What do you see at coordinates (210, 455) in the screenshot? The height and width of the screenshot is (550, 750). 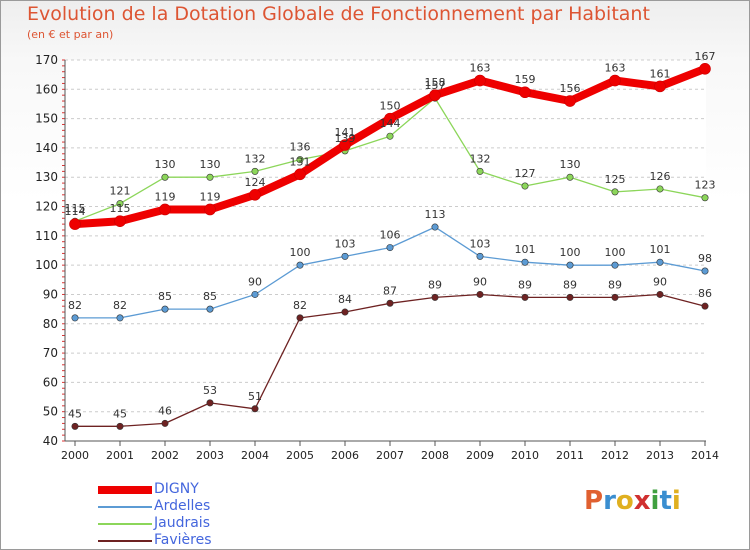 I see `x-tick-label: 2003` at bounding box center [210, 455].